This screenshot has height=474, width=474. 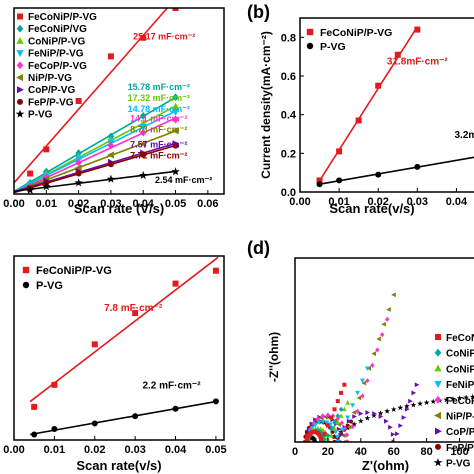 I want to click on panel-b-legend-marker, so click(x=310, y=46).